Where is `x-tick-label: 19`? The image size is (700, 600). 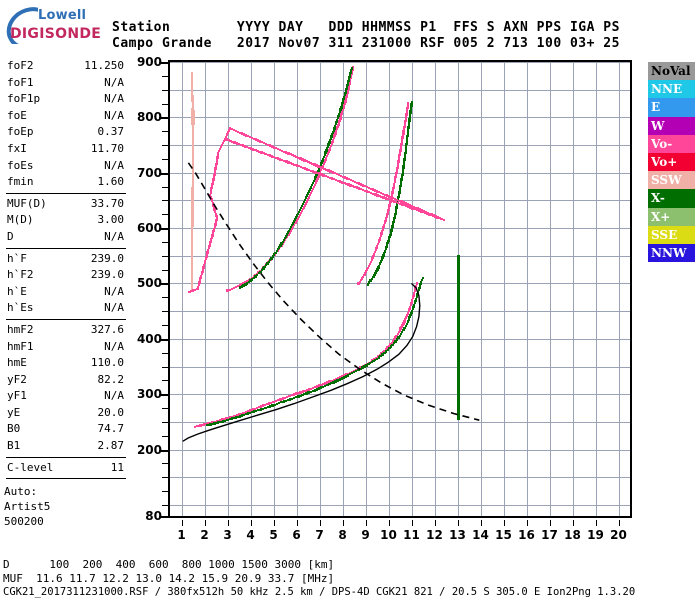
x-tick-label: 19 is located at coordinates (595, 535).